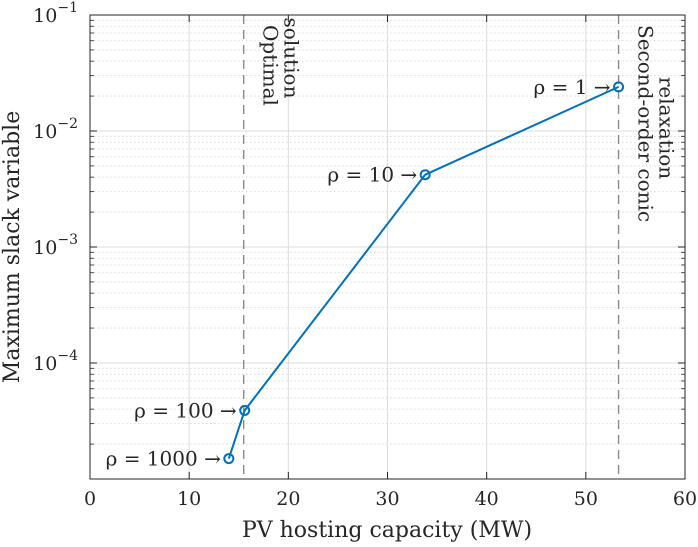 The height and width of the screenshot is (547, 698). What do you see at coordinates (288, 499) in the screenshot?
I see `x-tick-label: 20` at bounding box center [288, 499].